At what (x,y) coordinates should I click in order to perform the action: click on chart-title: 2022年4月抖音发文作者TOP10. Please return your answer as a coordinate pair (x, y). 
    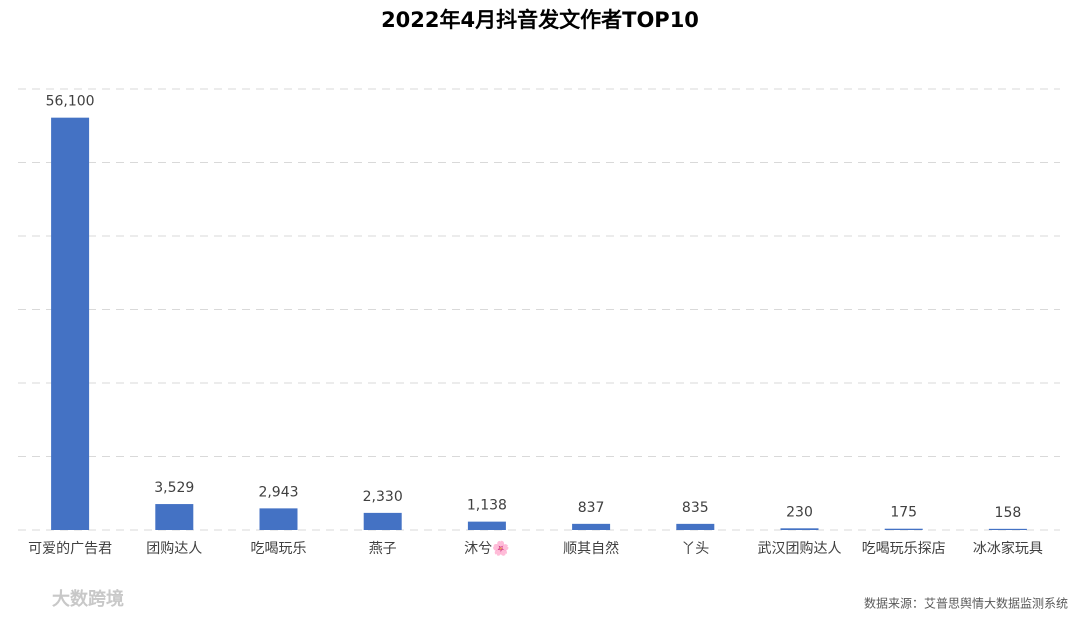
    Looking at the image, I should click on (540, 20).